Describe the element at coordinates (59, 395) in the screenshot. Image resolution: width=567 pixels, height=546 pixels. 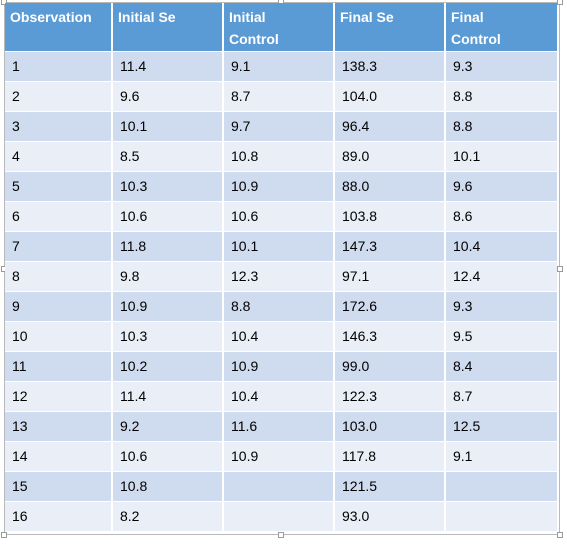
I see `cell-observation: 12` at that location.